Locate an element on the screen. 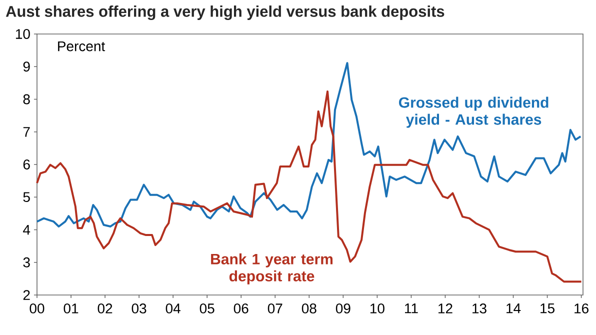 Image resolution: width=596 pixels, height=335 pixels. y-tick-label: 8 is located at coordinates (26, 99).